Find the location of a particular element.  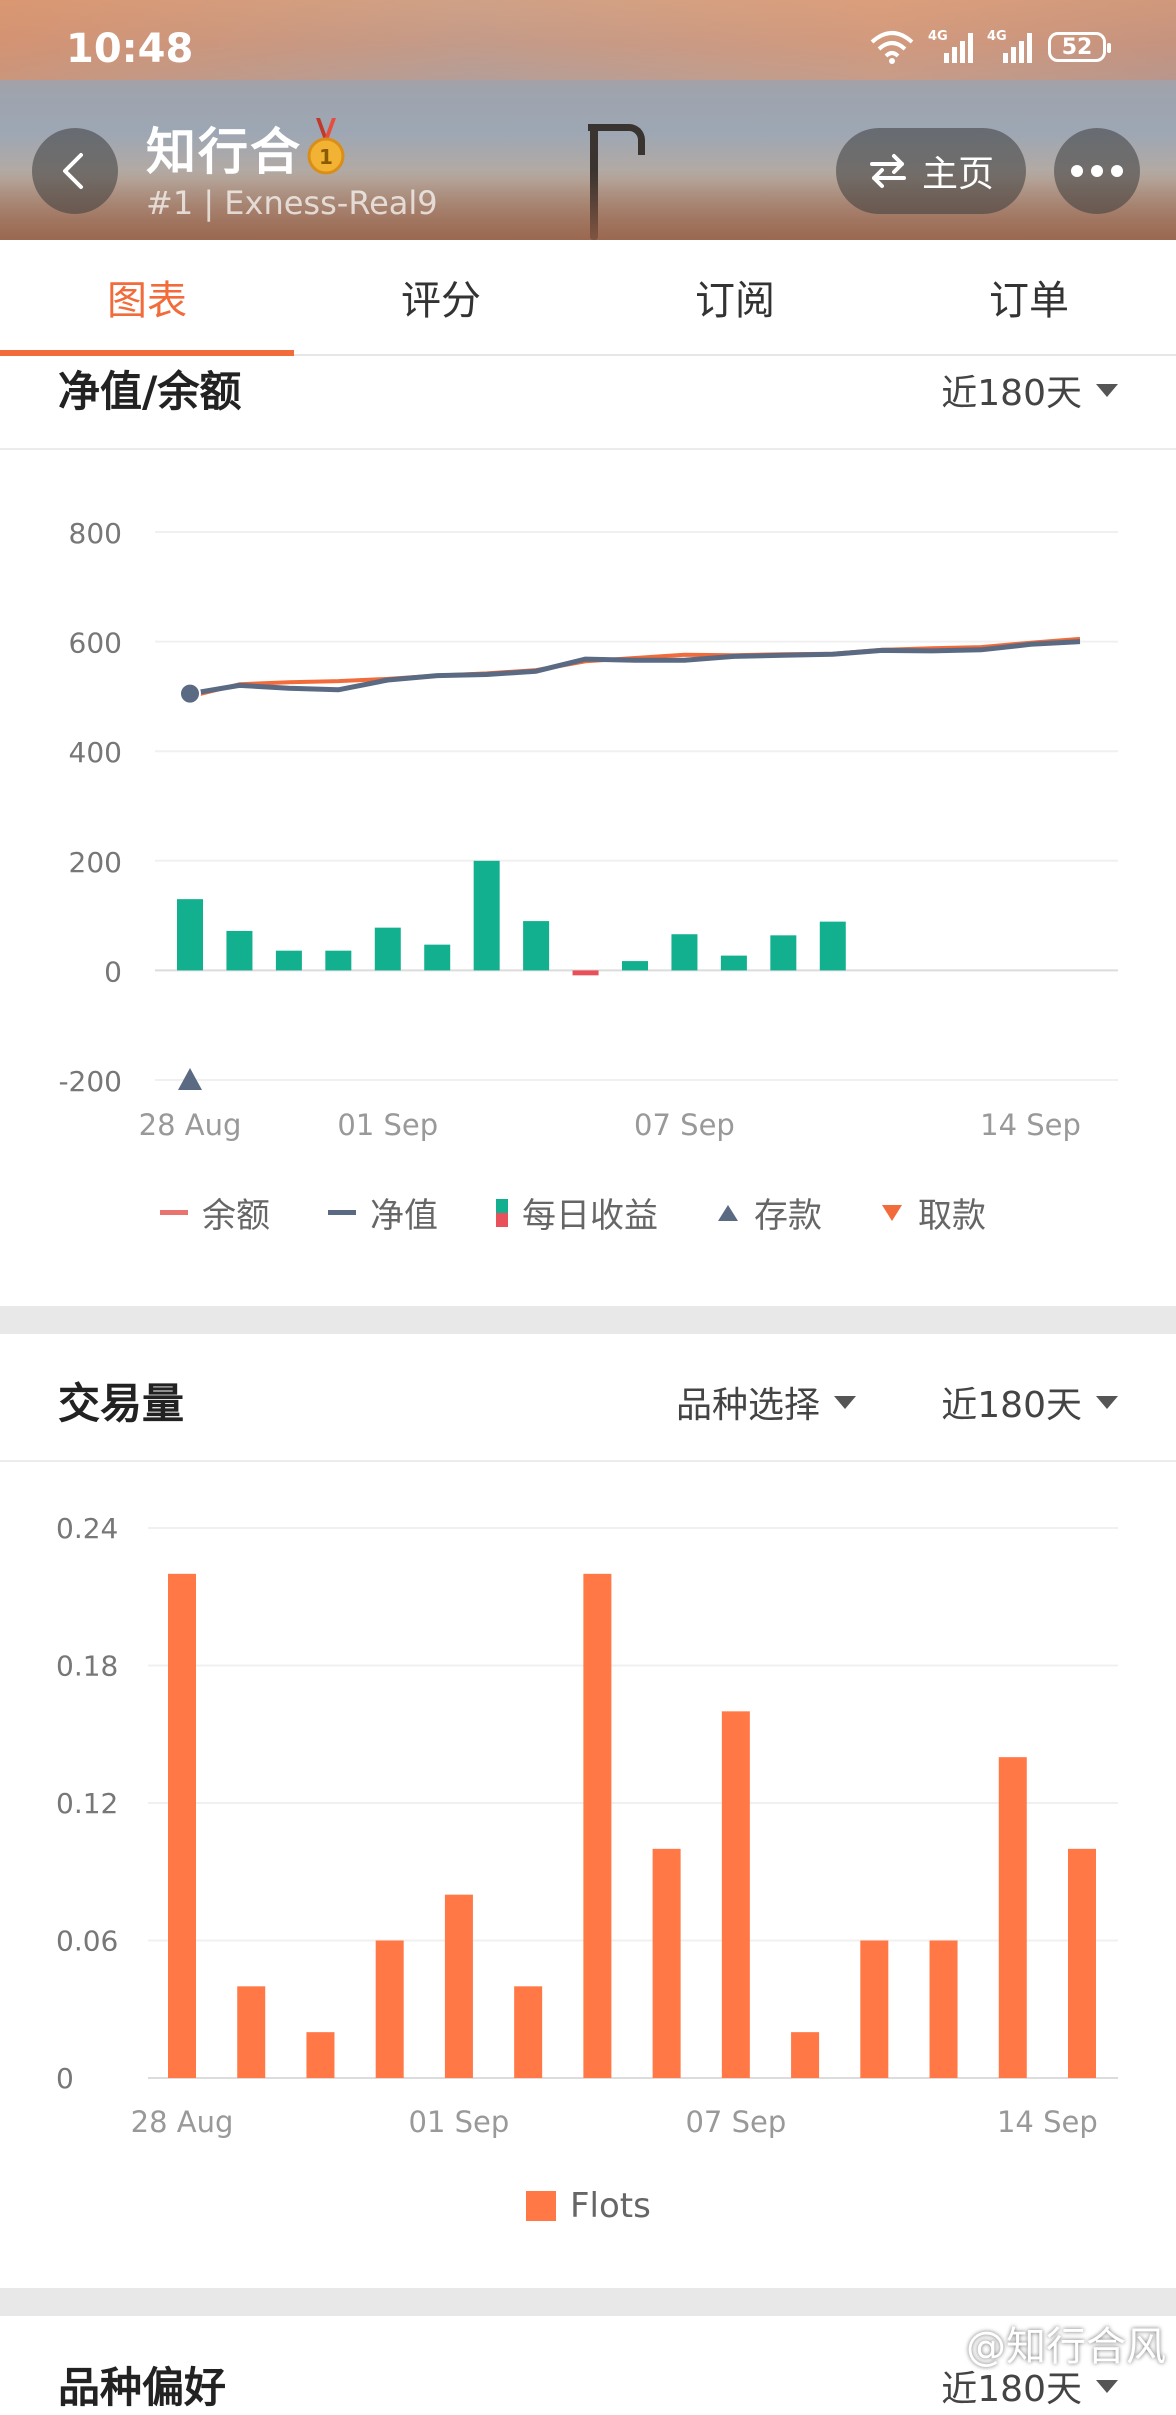

network-type: 4G is located at coordinates (938, 36).